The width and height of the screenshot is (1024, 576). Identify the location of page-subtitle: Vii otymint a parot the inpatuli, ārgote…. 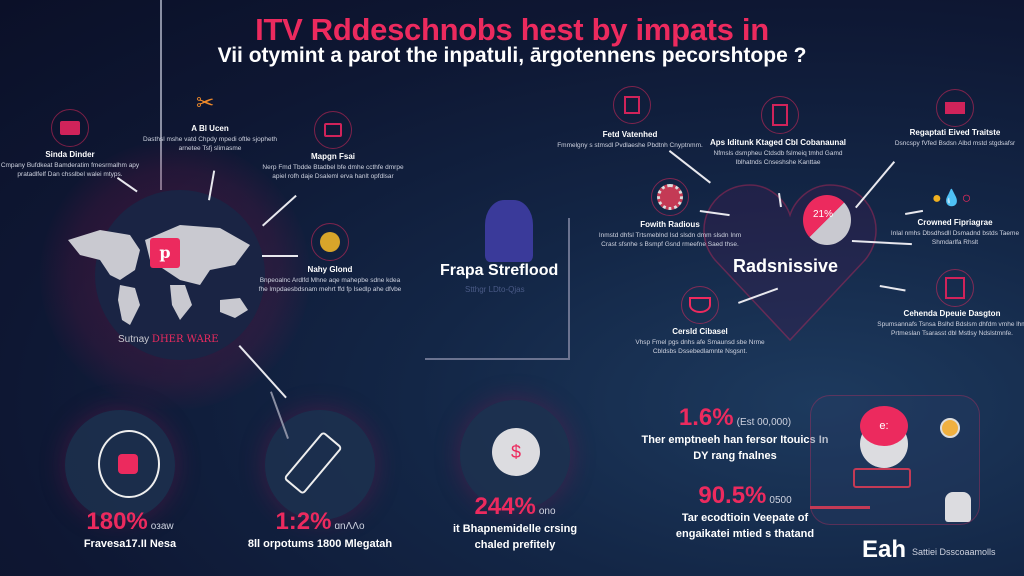
(512, 55).